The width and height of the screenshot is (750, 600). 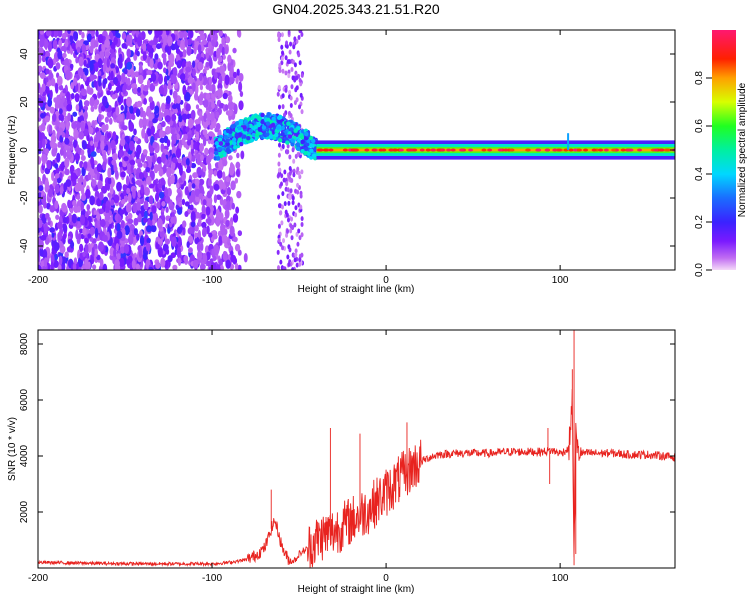 I want to click on y-tick-label: 2000, so click(x=24, y=511).